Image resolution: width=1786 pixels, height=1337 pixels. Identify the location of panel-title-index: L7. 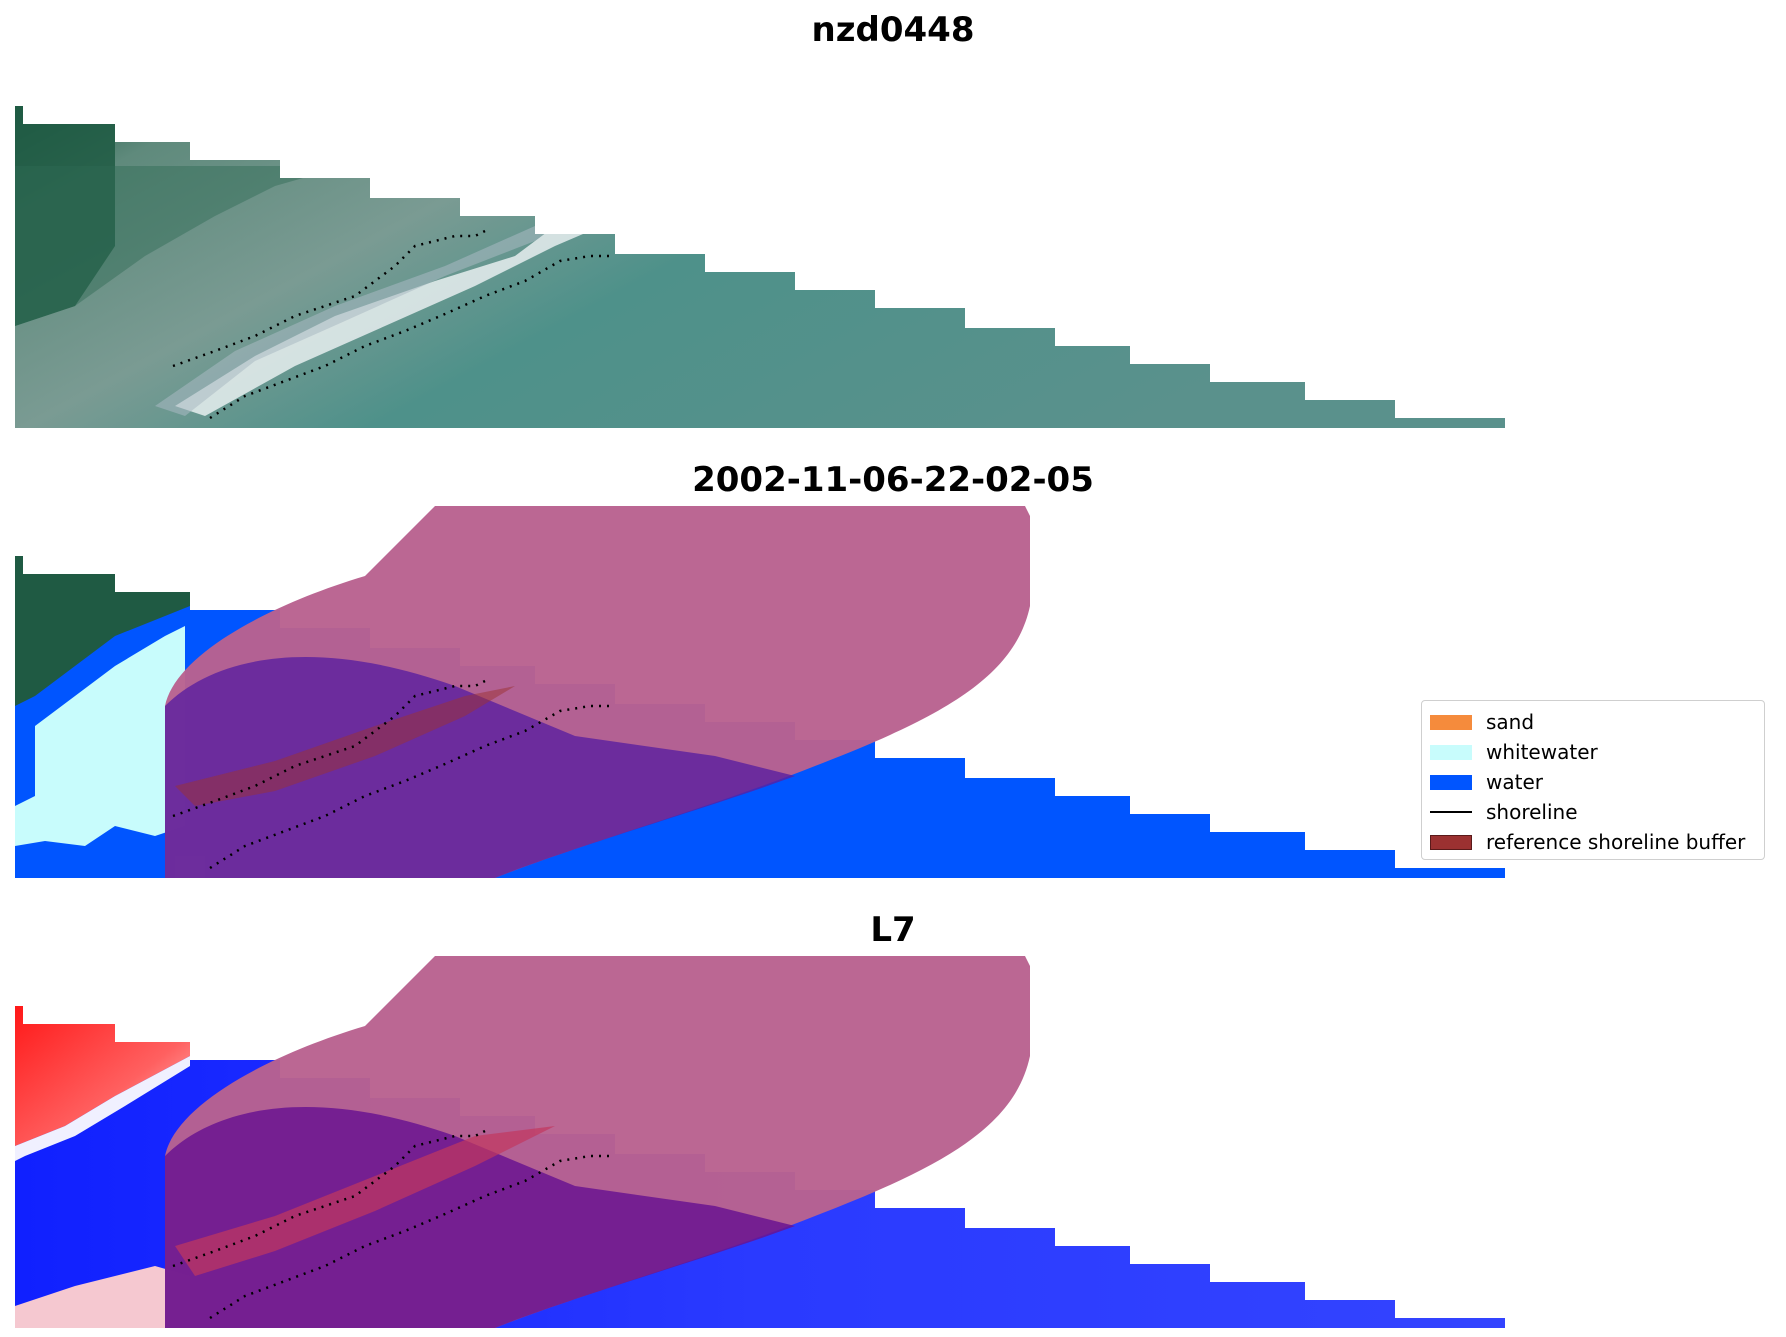
(893, 930).